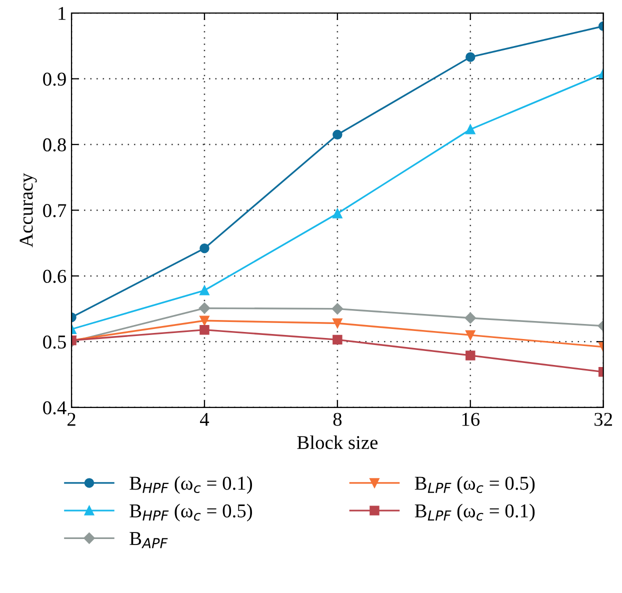 Image resolution: width=622 pixels, height=593 pixels. I want to click on y-tick-label: 0.7, so click(54, 211).